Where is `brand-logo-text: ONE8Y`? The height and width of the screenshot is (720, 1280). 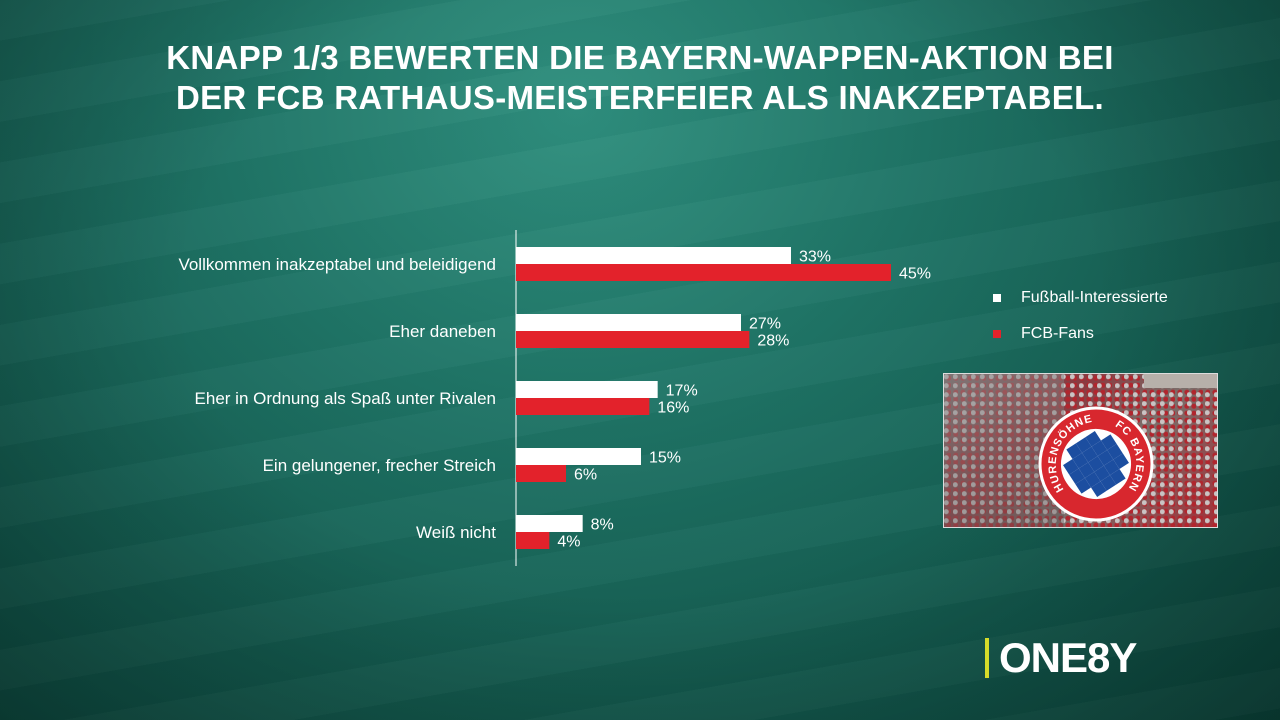
brand-logo-text: ONE8Y is located at coordinates (1068, 657).